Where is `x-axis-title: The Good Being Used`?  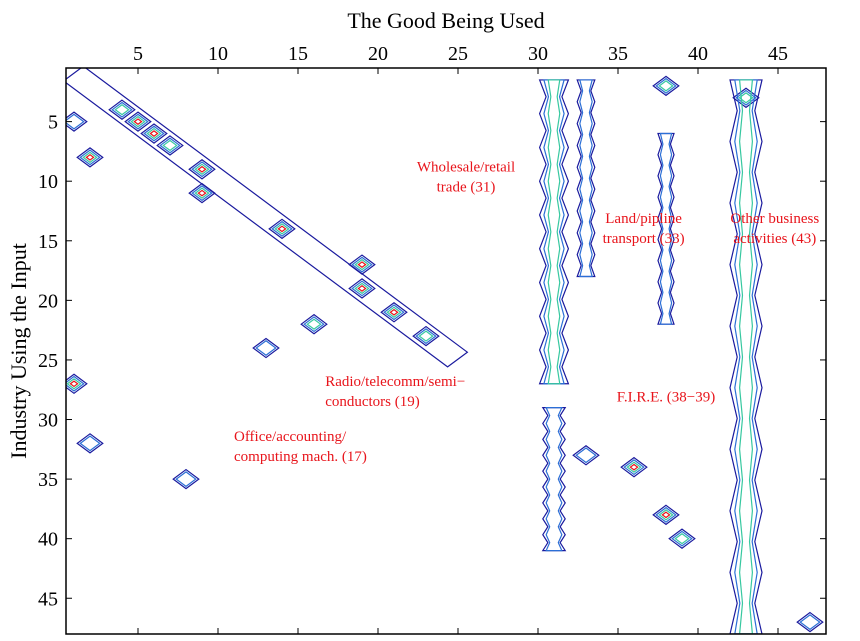 x-axis-title: The Good Being Used is located at coordinates (445, 20).